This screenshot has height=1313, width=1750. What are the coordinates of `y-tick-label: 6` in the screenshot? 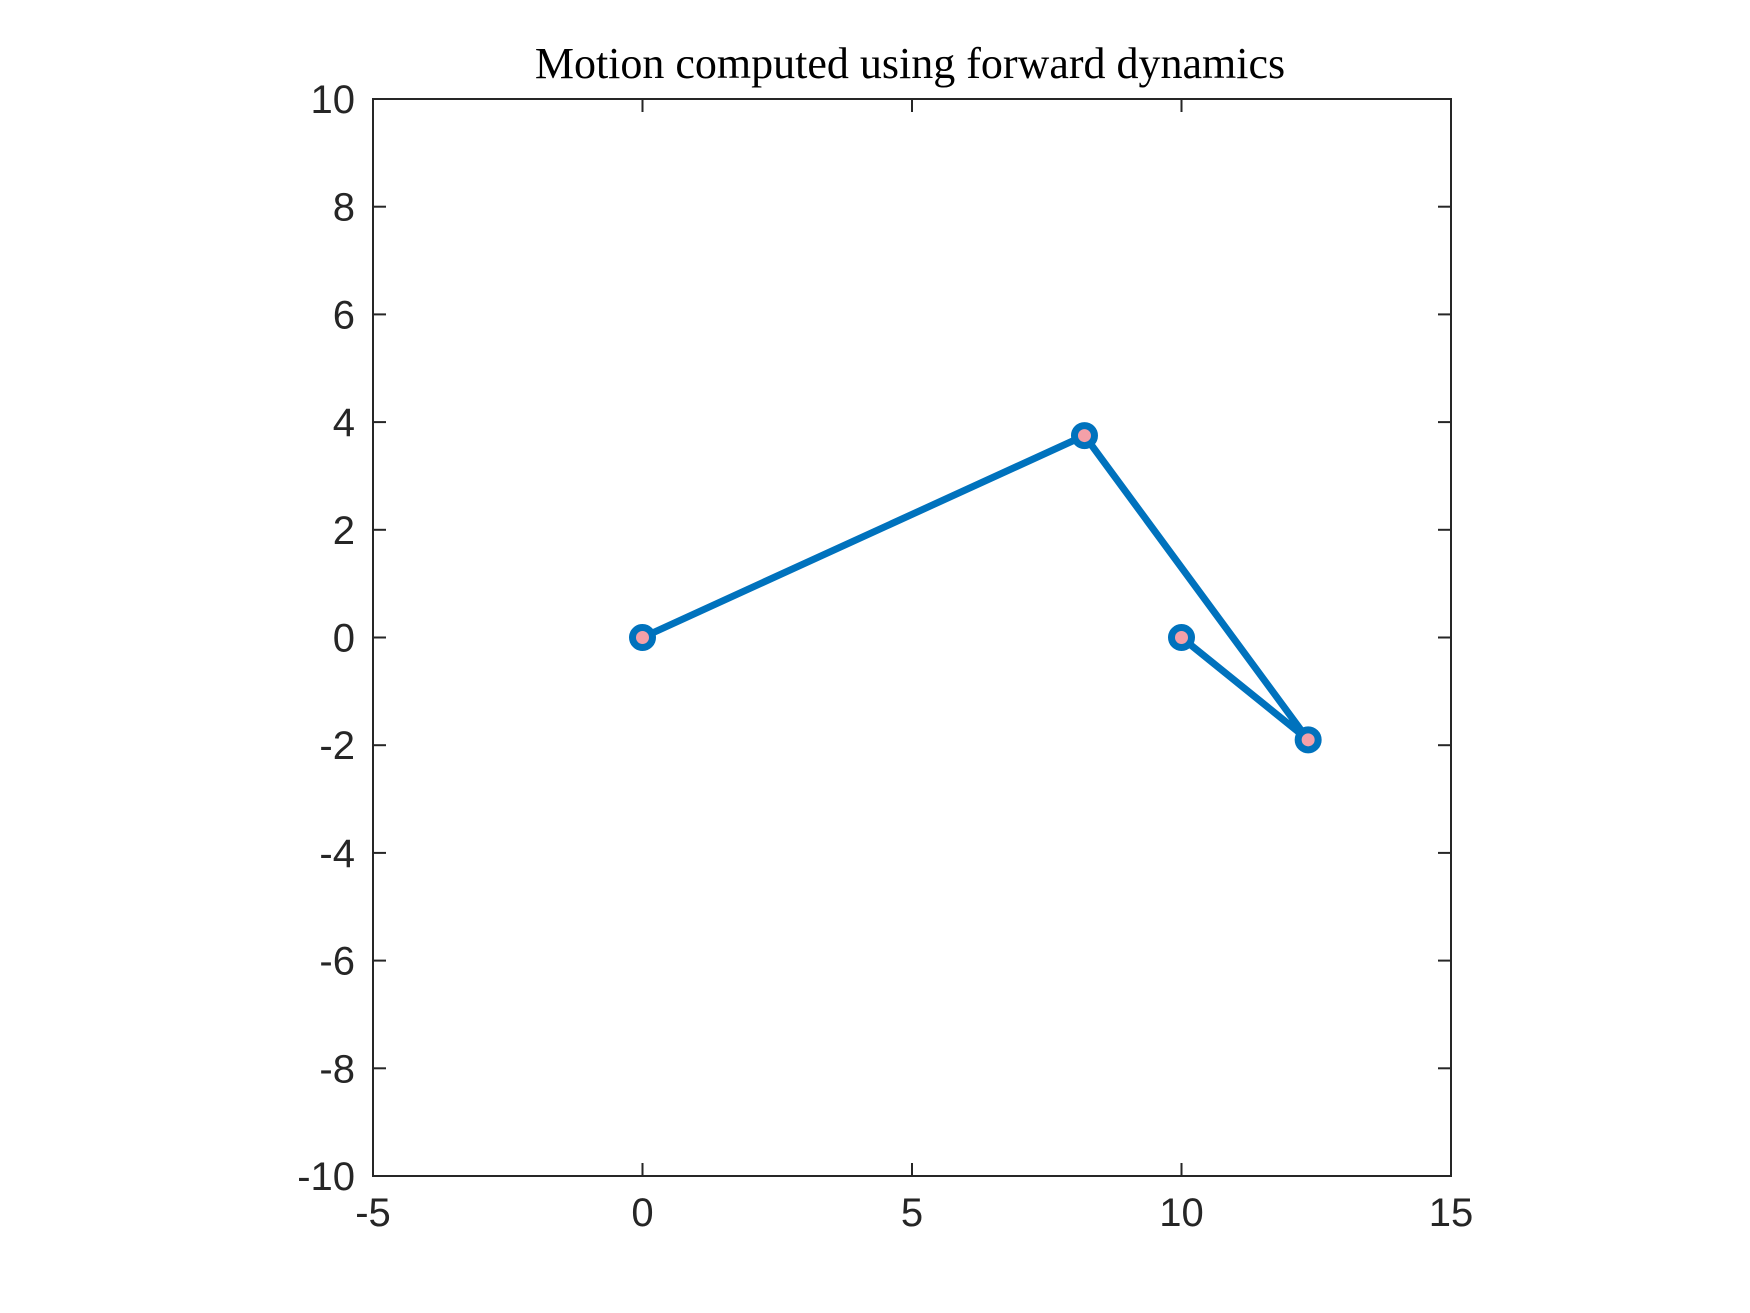 It's located at (344, 315).